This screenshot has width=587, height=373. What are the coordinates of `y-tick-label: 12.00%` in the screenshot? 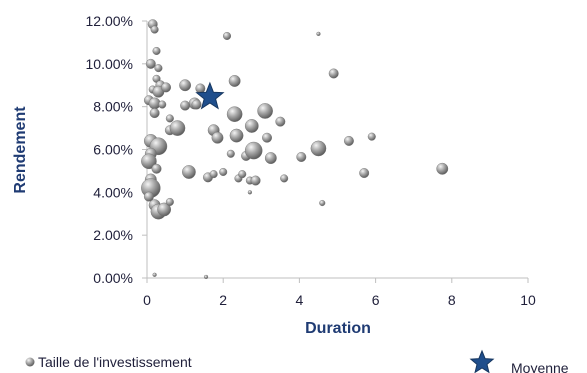 It's located at (109, 21).